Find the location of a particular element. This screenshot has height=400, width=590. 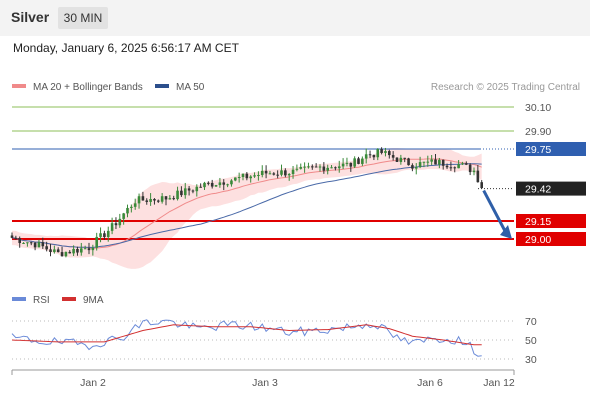

credit-text: Research © 2025 Trading Central is located at coordinates (505, 87).